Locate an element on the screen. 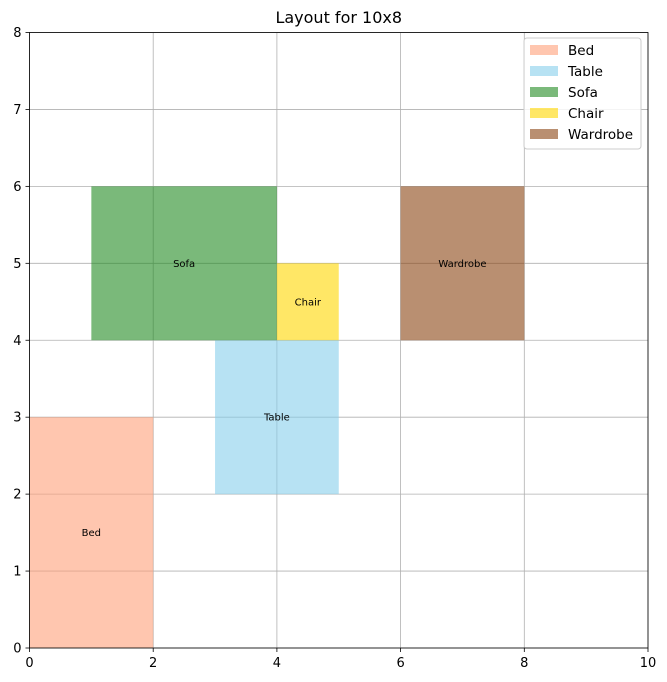 Image resolution: width=667 pixels, height=682 pixels. wardrobe-legend-swatch is located at coordinates (544, 134).